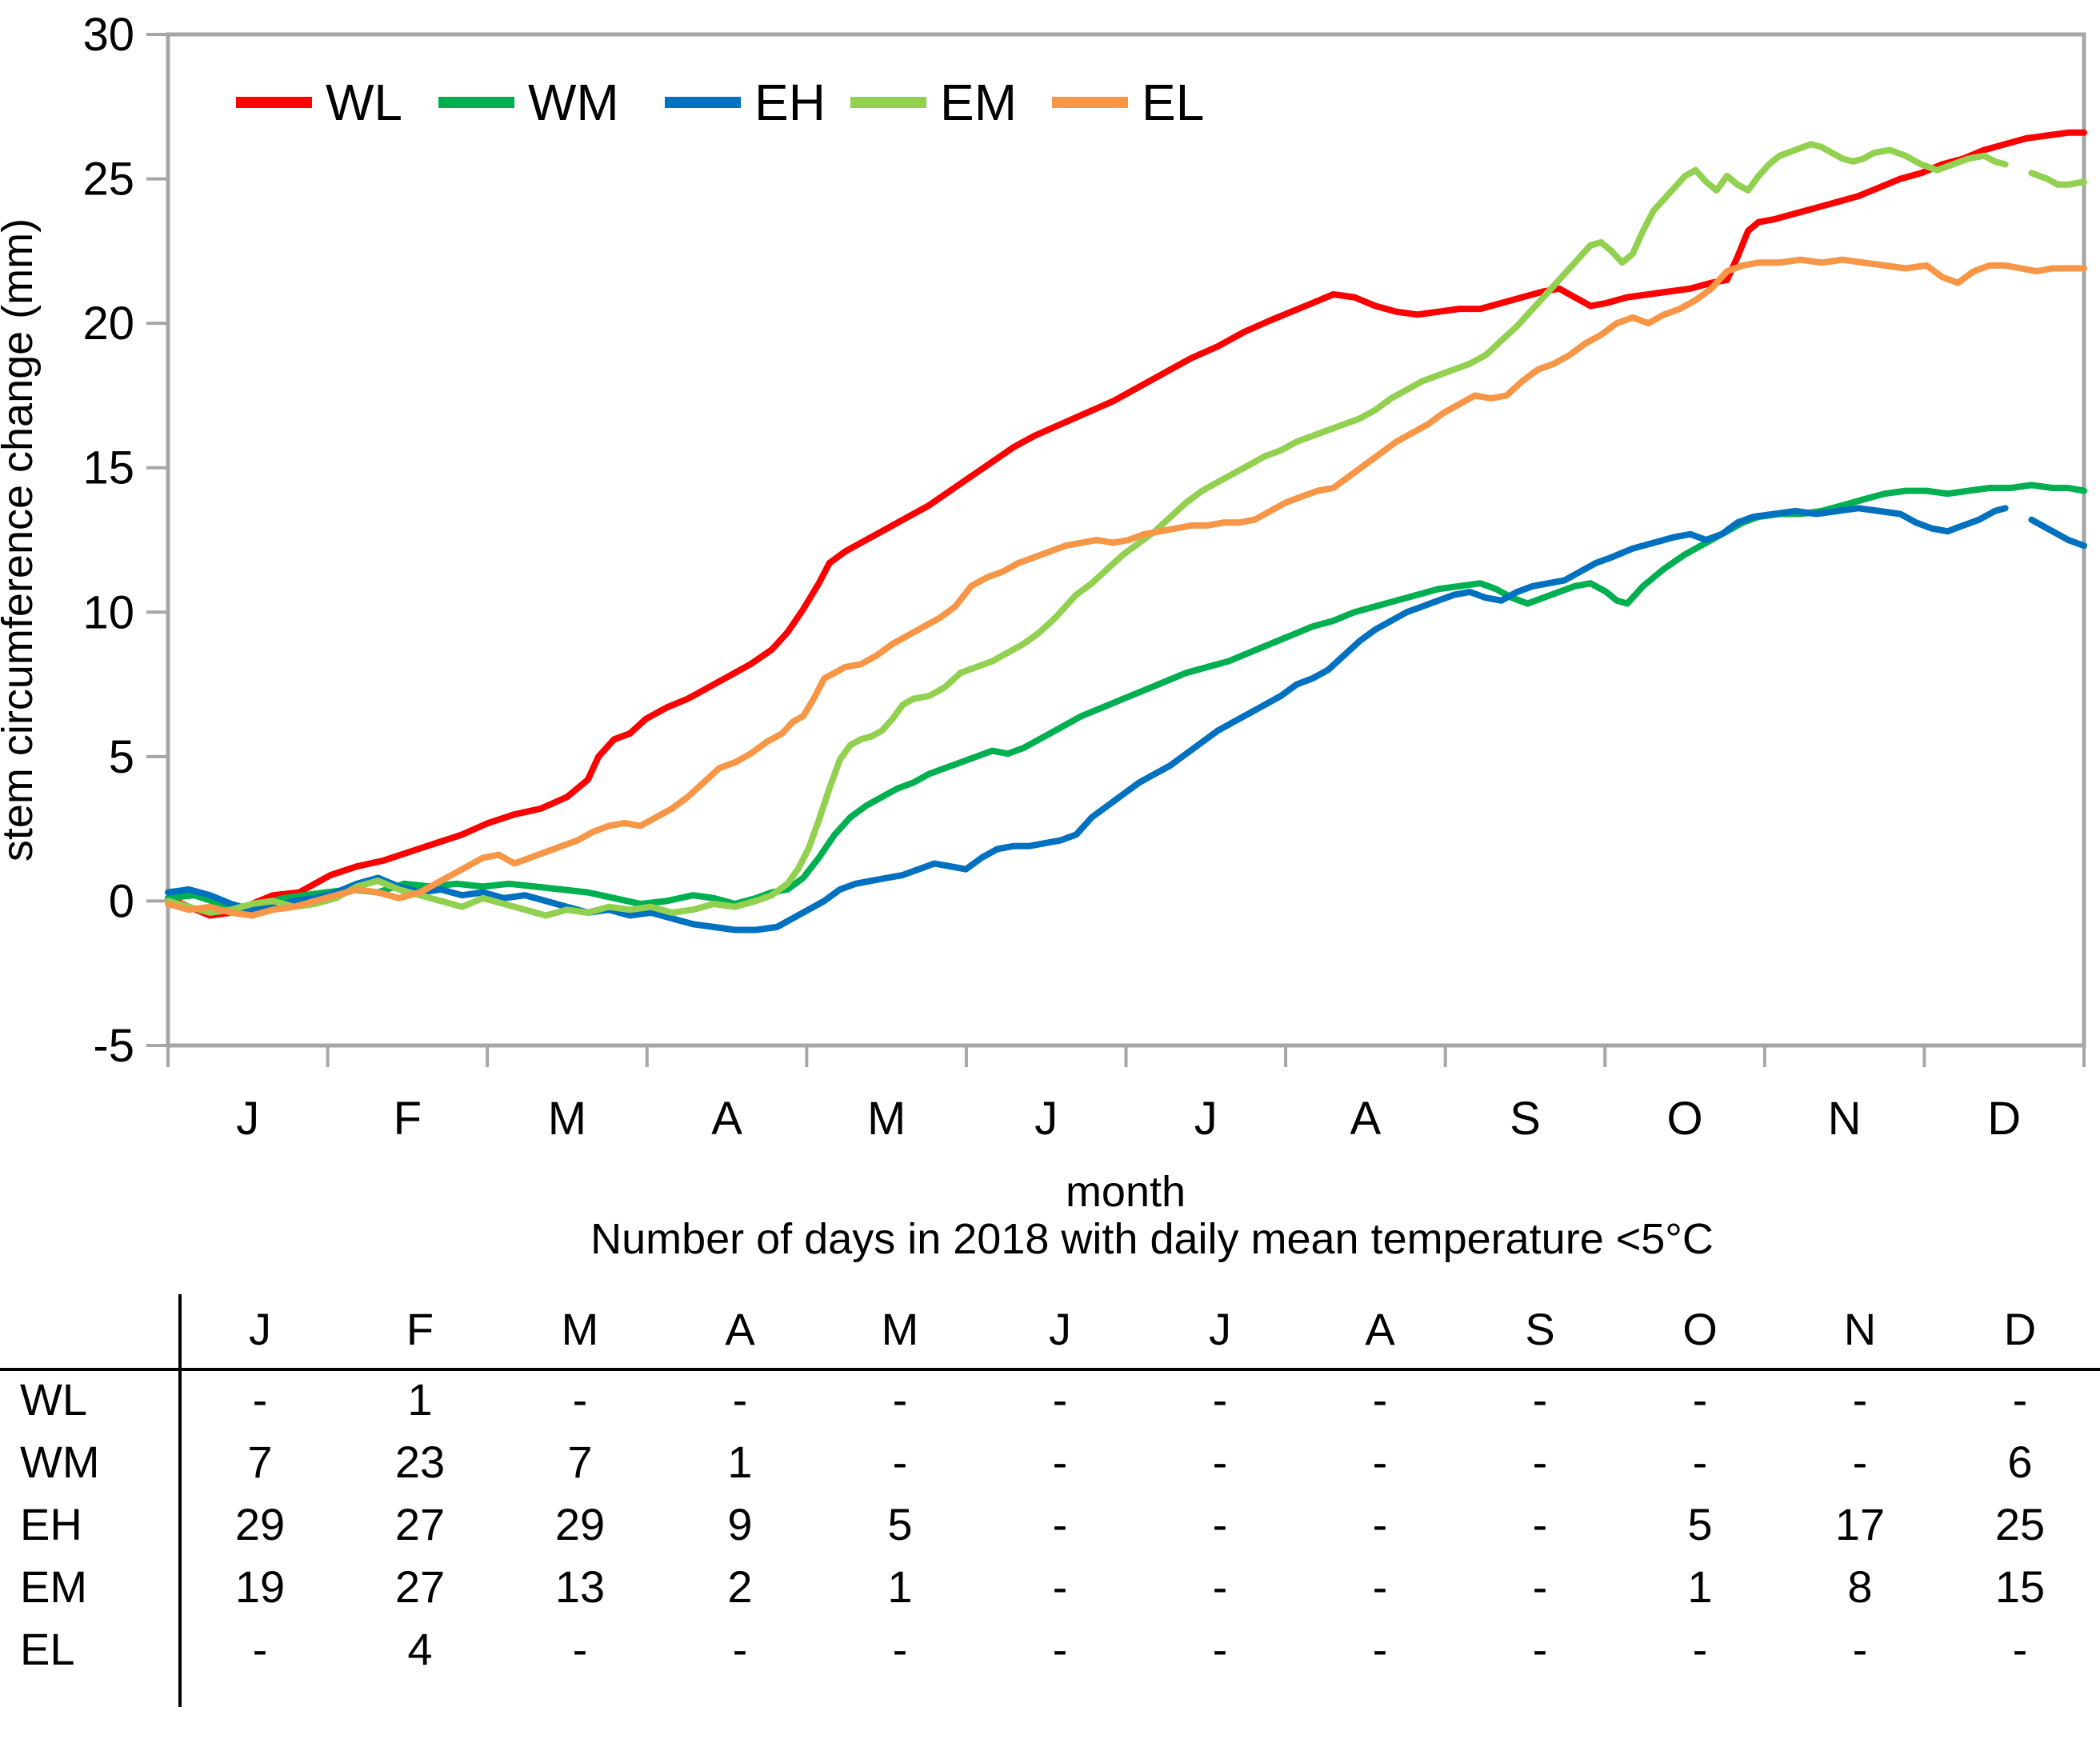 The image size is (2100, 1747). Describe the element at coordinates (108, 468) in the screenshot. I see `y-tick-label: 15` at that location.